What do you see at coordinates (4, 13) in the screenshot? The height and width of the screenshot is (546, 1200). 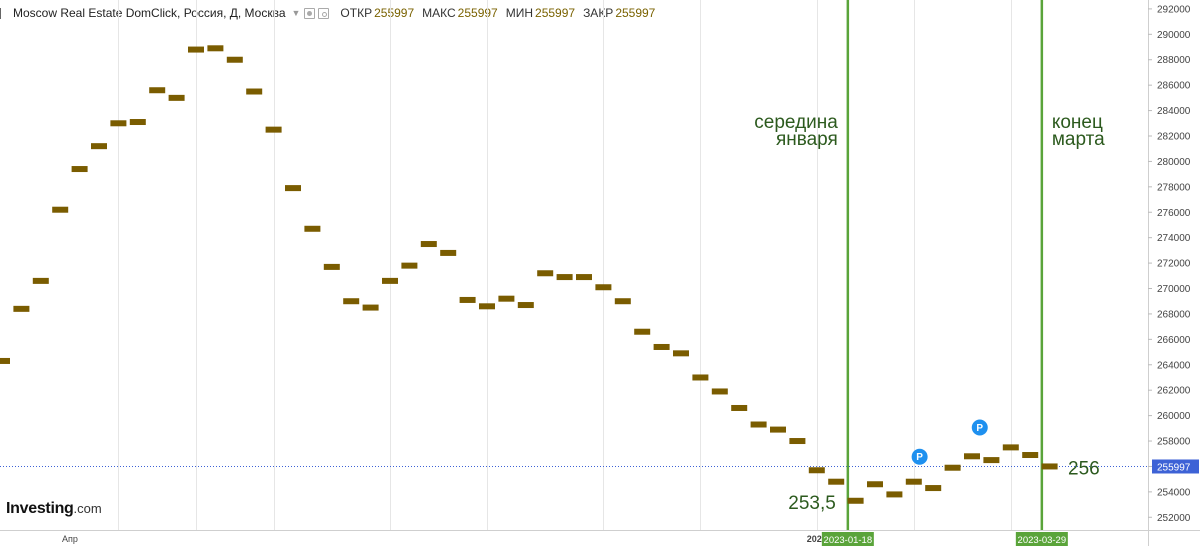 I see `menu-icon` at bounding box center [4, 13].